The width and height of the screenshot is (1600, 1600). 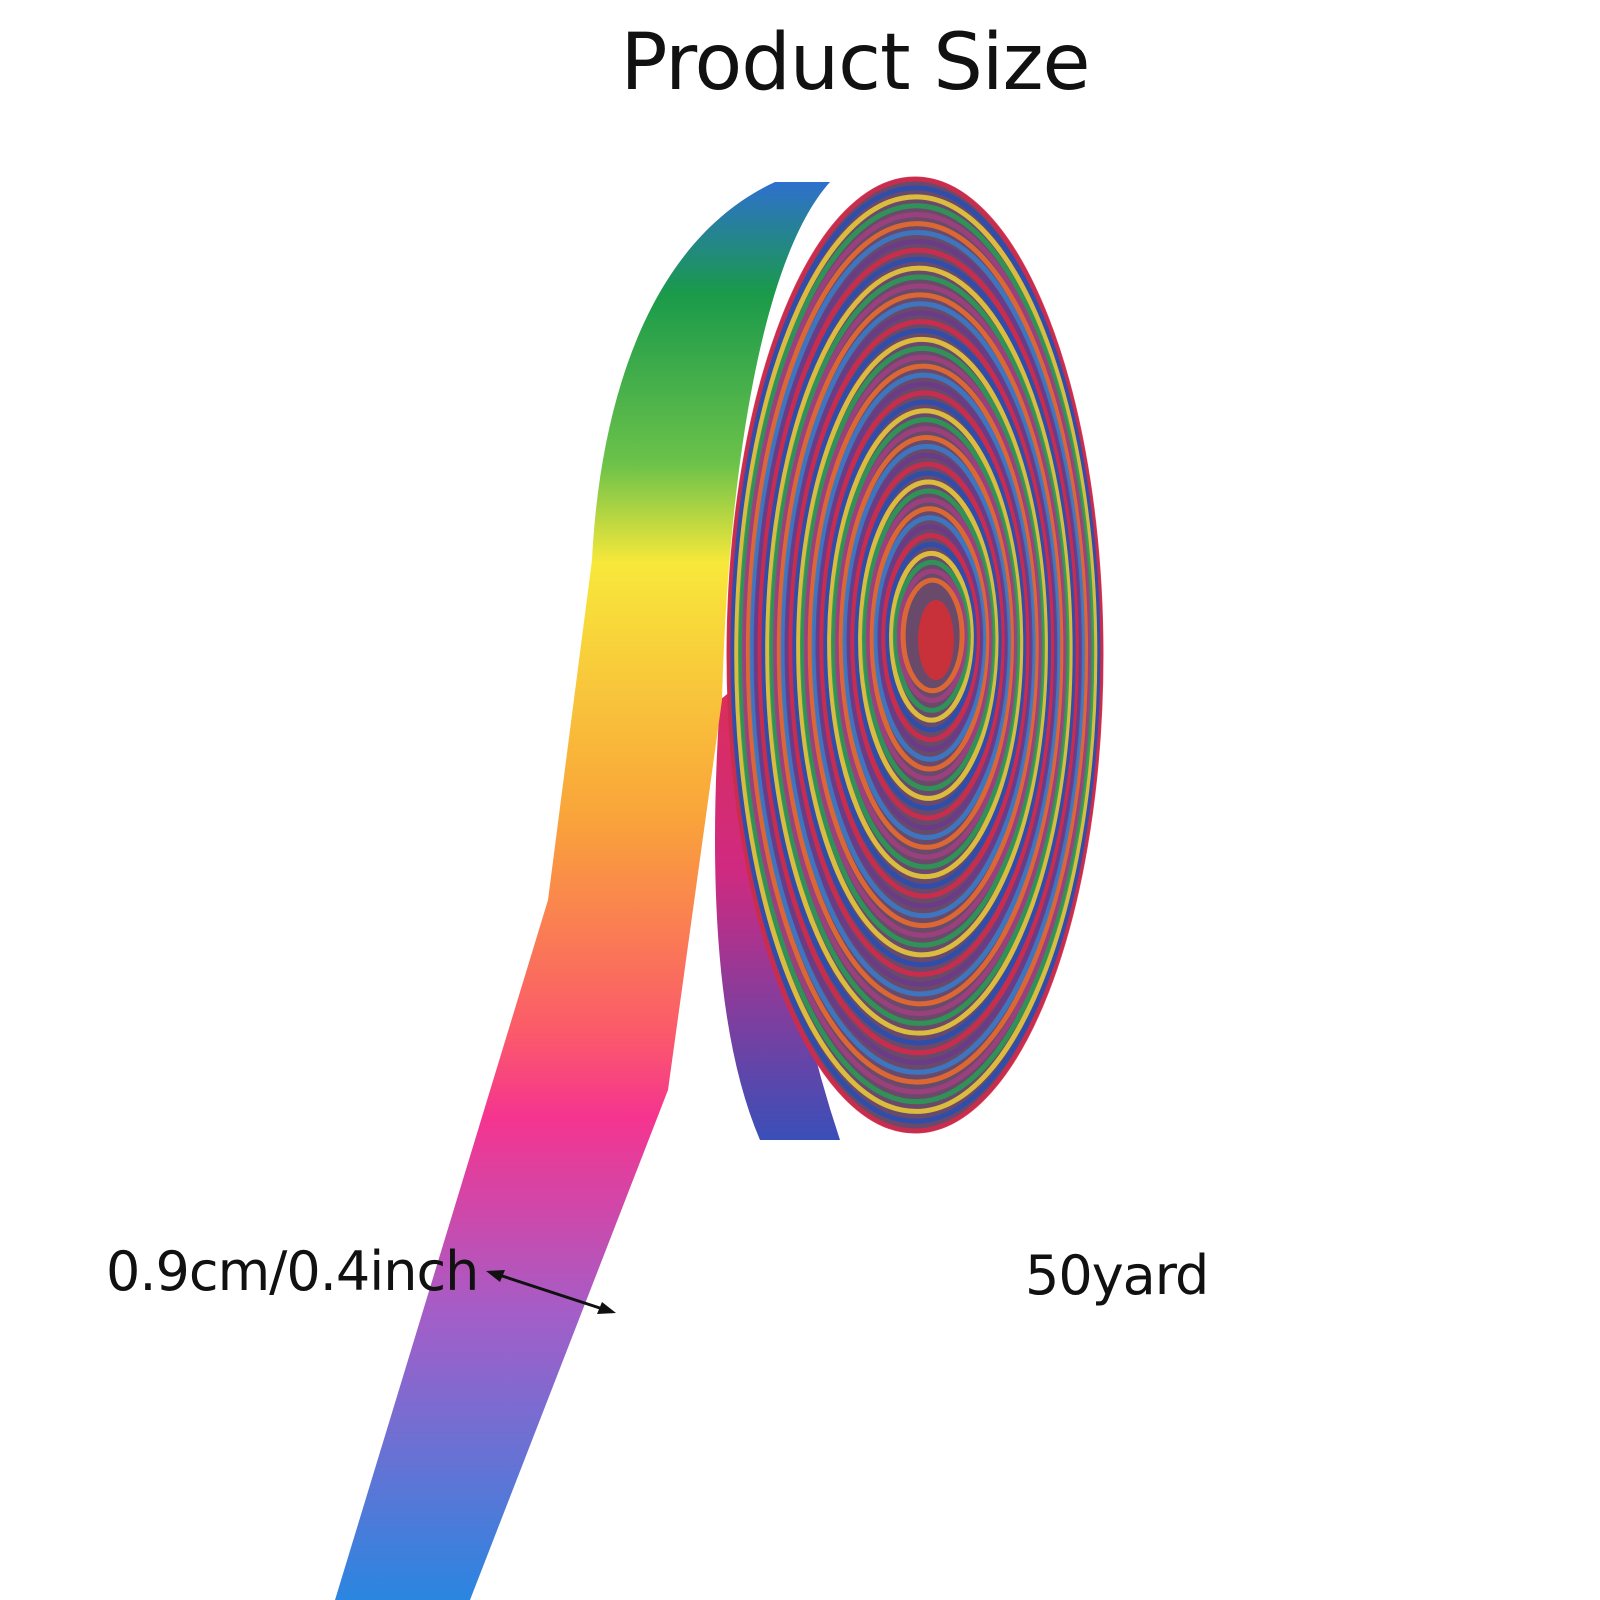 I want to click on roll-core, so click(x=936, y=640).